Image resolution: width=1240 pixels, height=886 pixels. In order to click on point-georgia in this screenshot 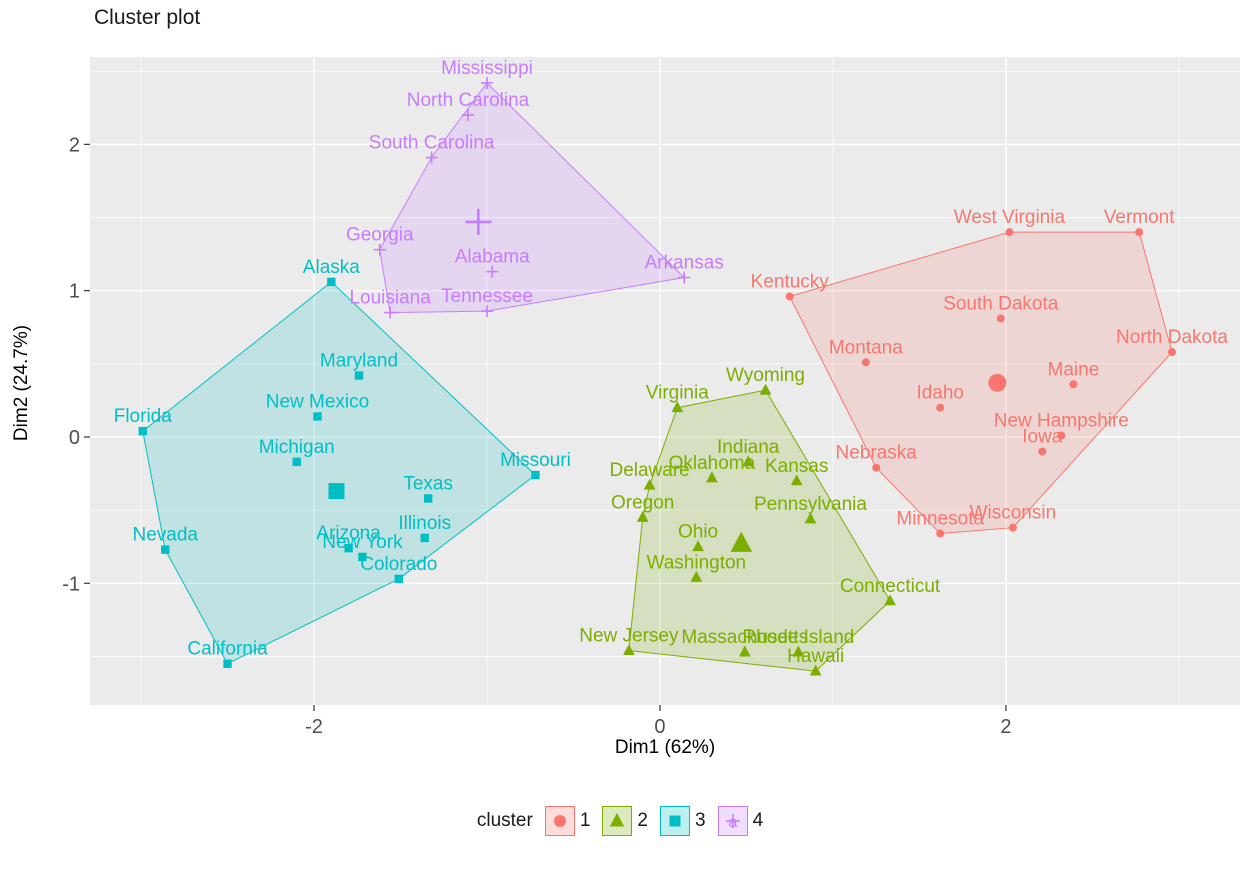, I will do `click(379, 249)`.